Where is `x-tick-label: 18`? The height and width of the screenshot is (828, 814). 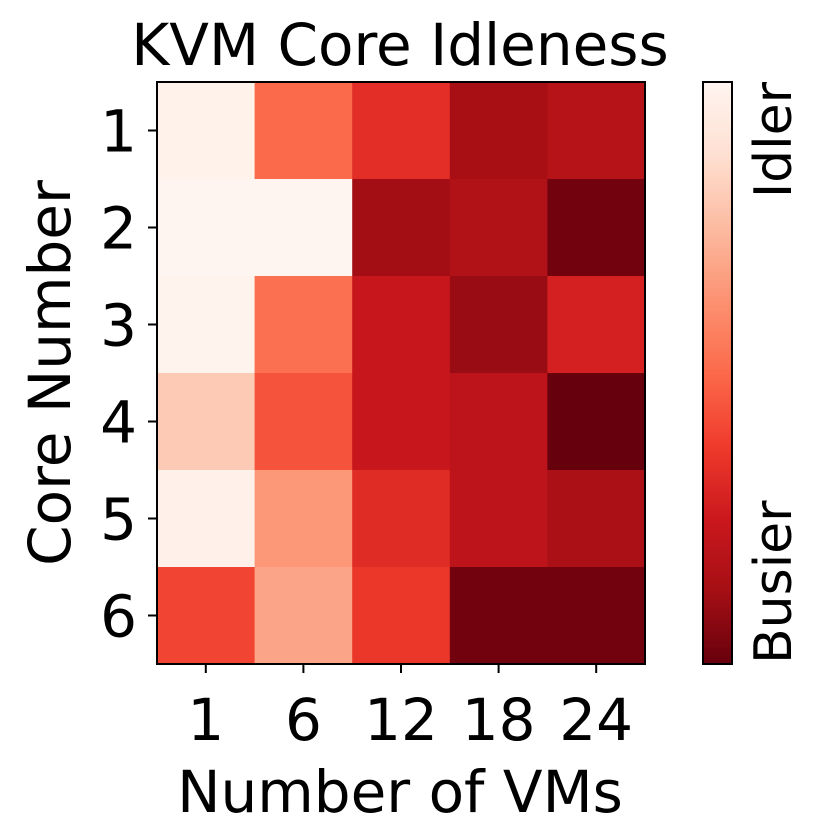
x-tick-label: 18 is located at coordinates (499, 720).